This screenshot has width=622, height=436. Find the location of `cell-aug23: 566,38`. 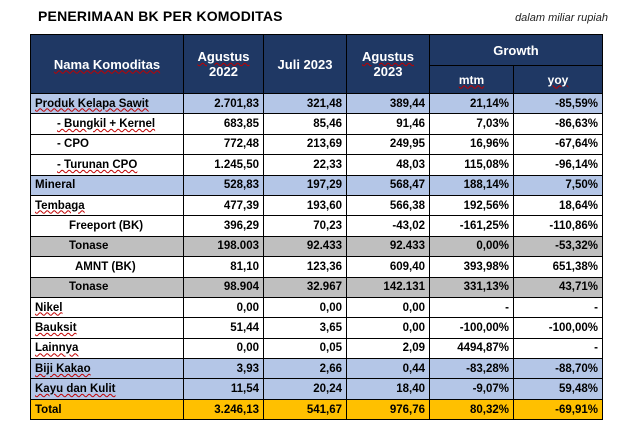

cell-aug23: 566,38 is located at coordinates (388, 205).